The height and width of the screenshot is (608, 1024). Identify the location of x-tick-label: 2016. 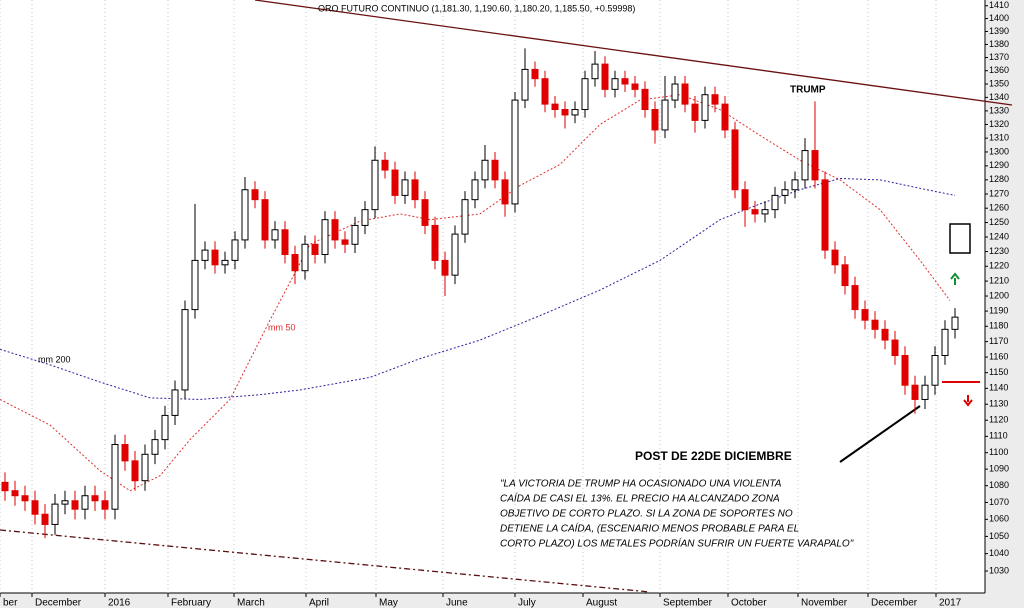
(119, 603).